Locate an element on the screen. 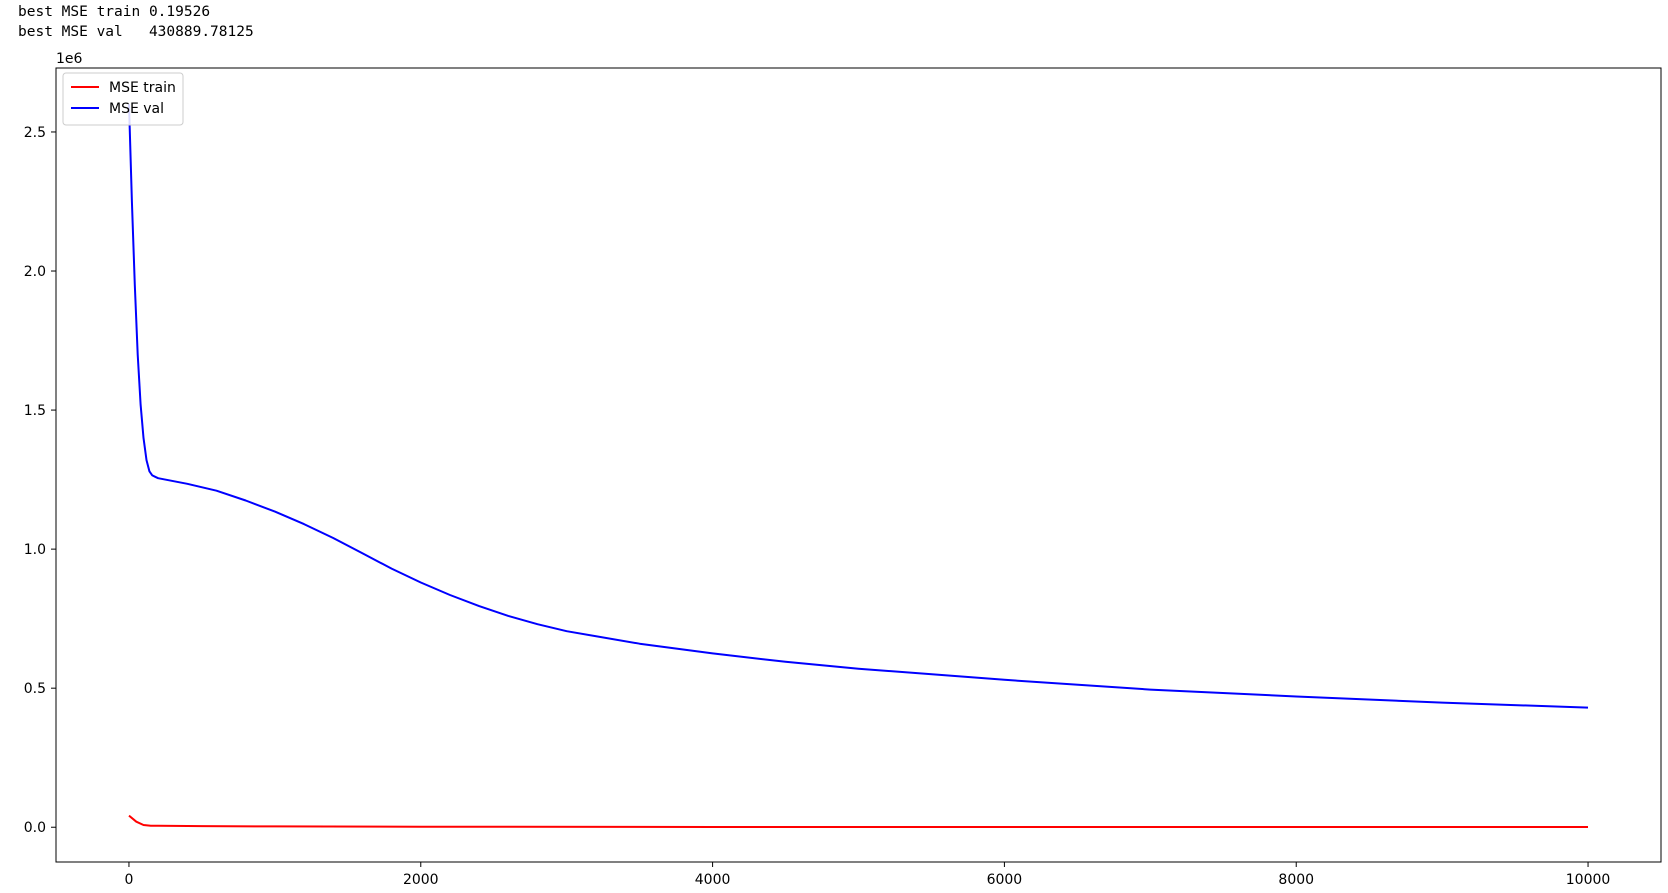 Image resolution: width=1668 pixels, height=893 pixels. y-tick-label: 2.5 is located at coordinates (35, 133).